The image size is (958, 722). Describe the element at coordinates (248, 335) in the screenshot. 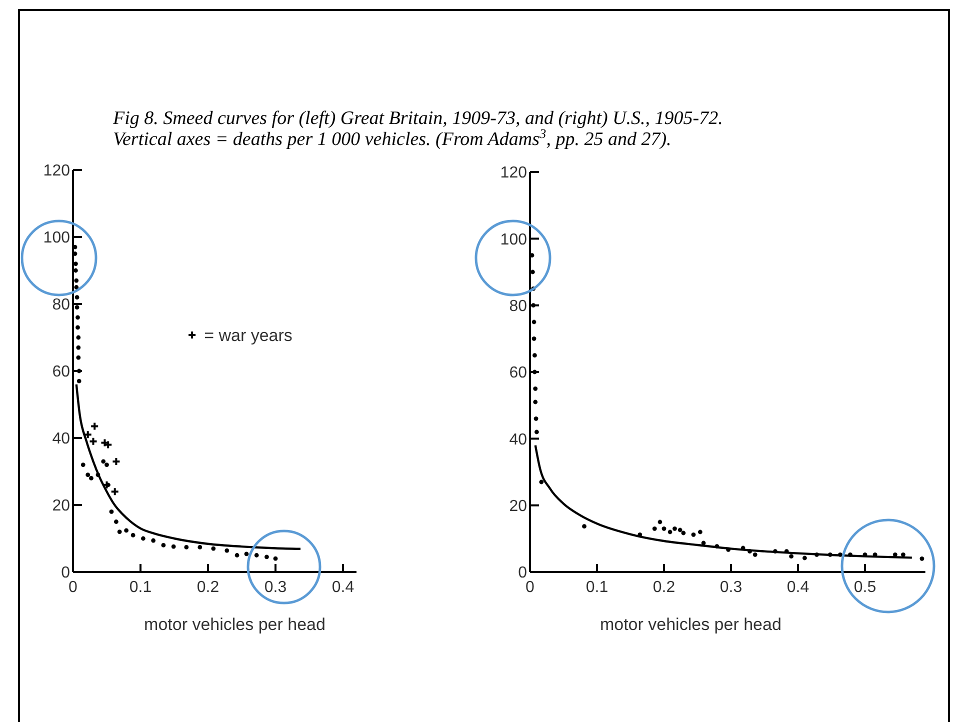

I see `legend-label: = war years` at that location.